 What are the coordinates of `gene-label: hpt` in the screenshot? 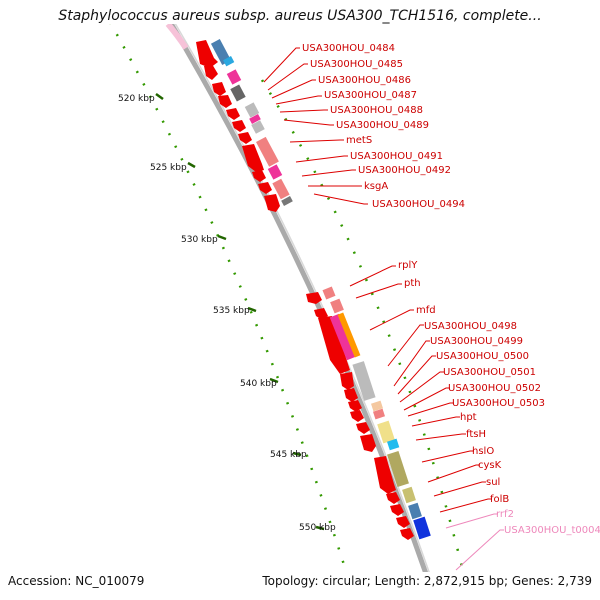 It's located at (468, 417).